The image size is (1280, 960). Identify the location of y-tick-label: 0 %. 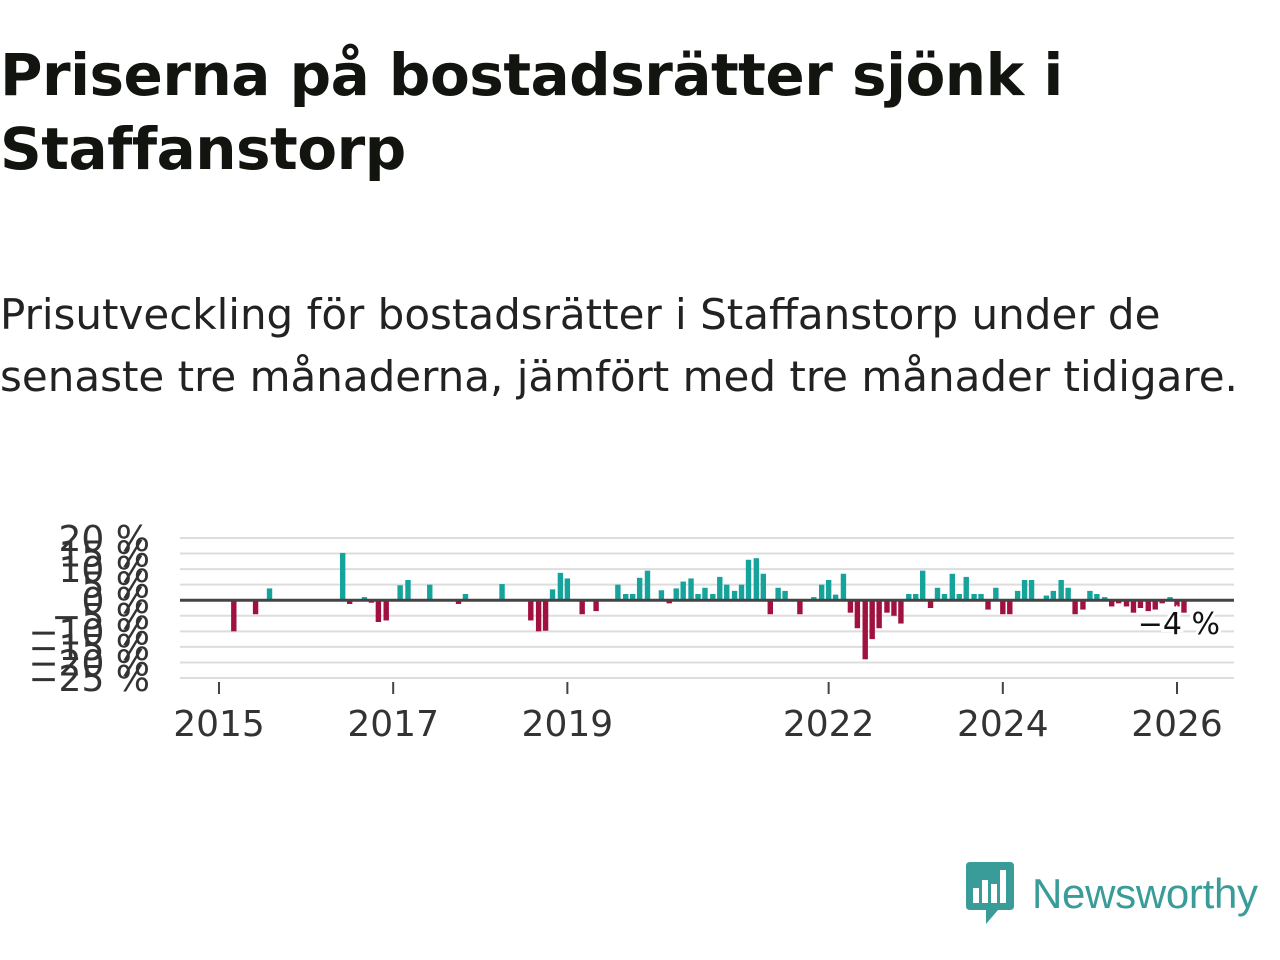
(115, 601).